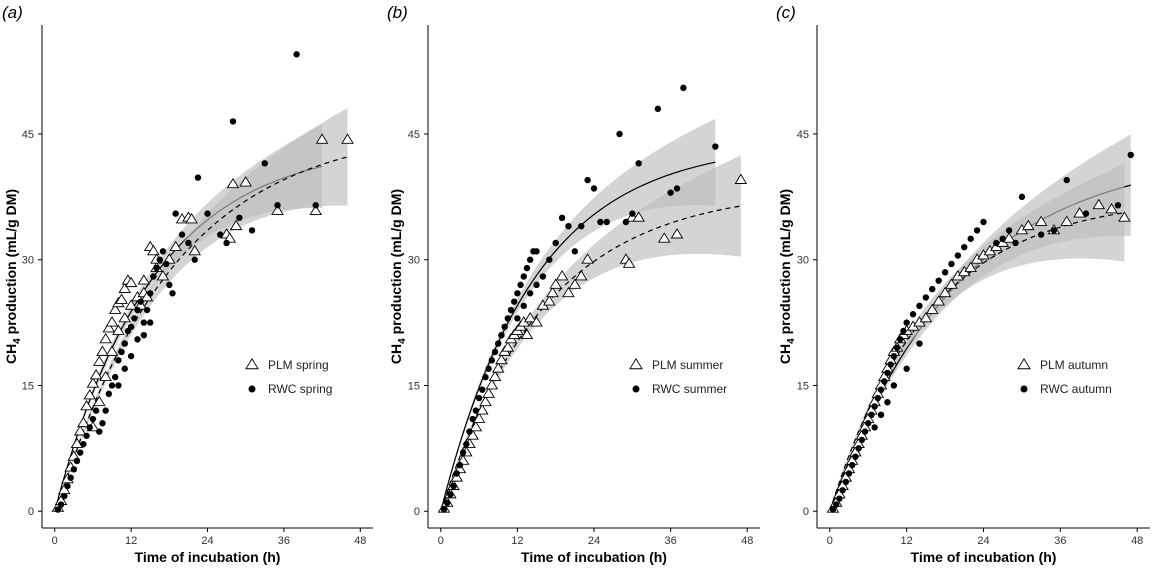 This screenshot has width=1153, height=568. I want to click on y-tick-label: 15, so click(414, 386).